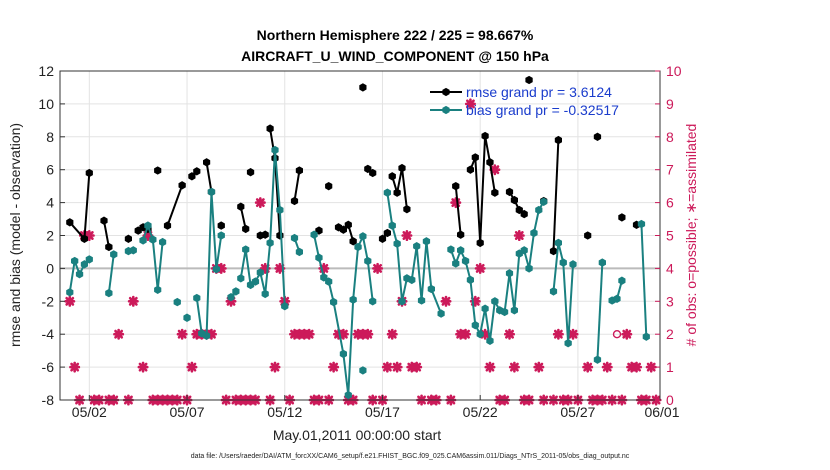 The width and height of the screenshot is (830, 470). I want to click on y2-tick-label: 1, so click(670, 367).